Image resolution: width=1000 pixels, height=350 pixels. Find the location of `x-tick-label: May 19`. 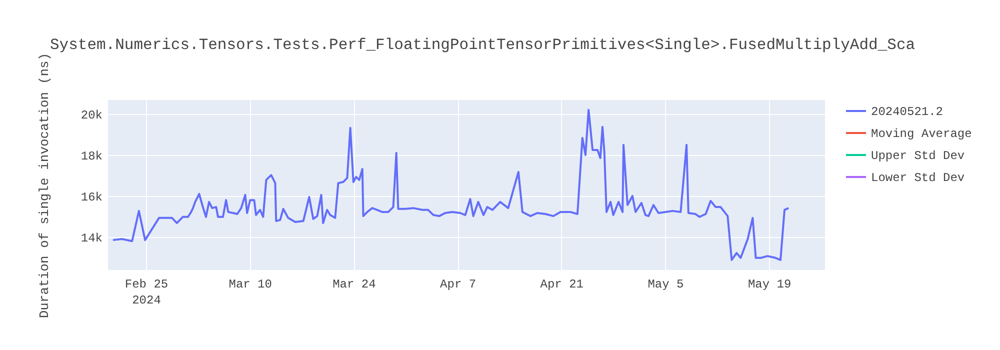

x-tick-label: May 19 is located at coordinates (770, 285).